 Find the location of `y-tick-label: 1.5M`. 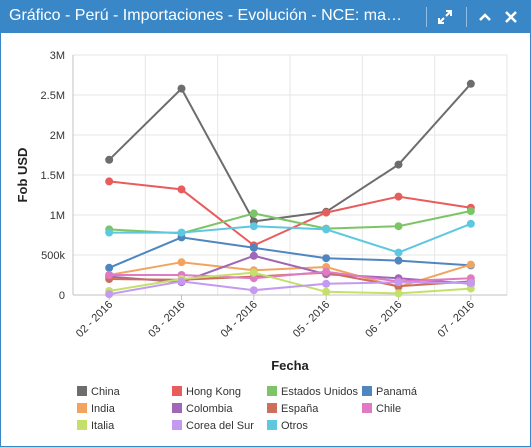

y-tick-label: 1.5M is located at coordinates (53, 176).